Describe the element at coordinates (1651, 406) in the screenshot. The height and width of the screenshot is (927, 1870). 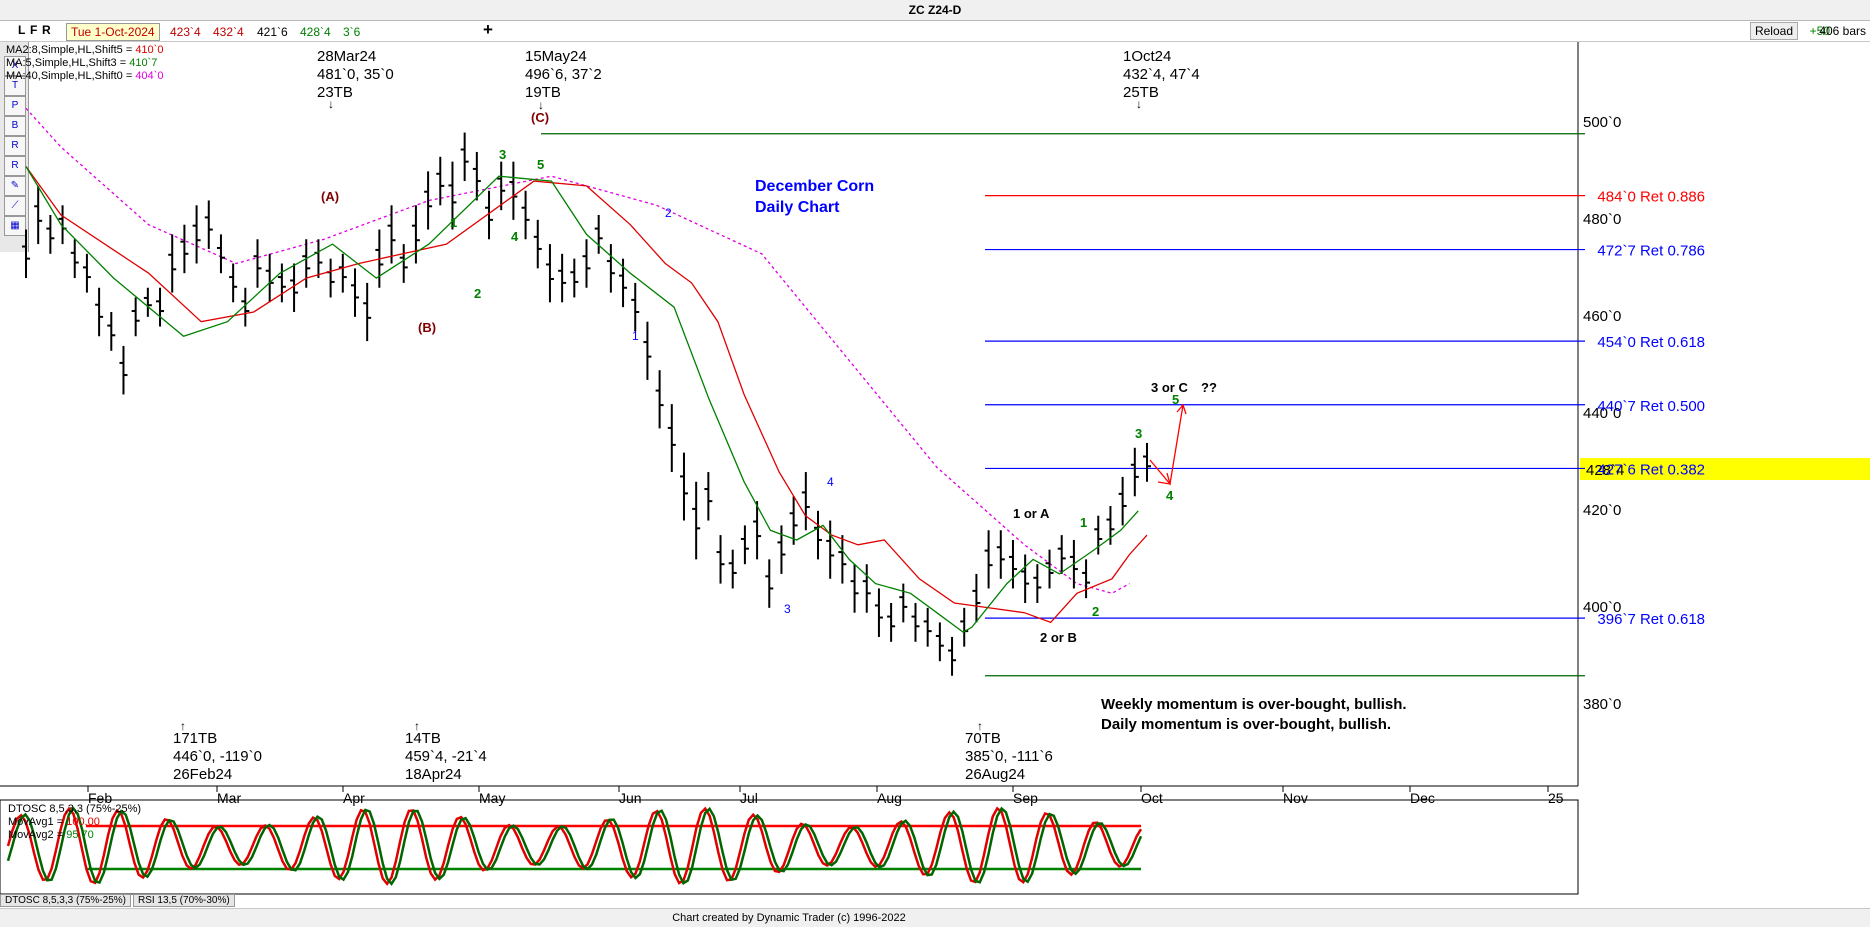
I see `retracement-label: 440`7 Ret 0.500` at that location.